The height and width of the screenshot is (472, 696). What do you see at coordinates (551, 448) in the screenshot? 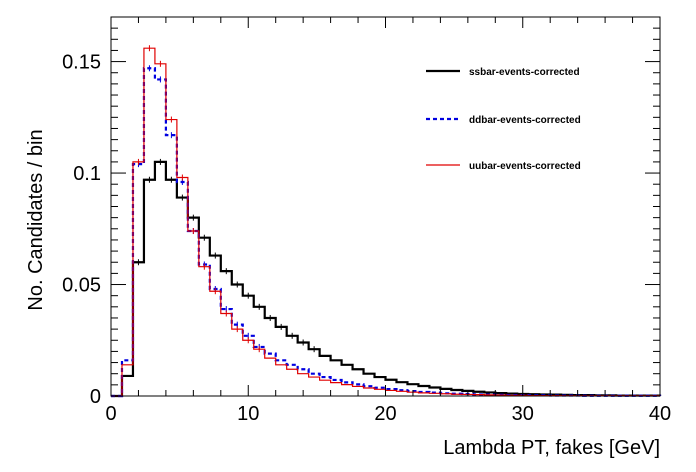
I see `x-axis-title: Lambda PT, fakes [GeV]` at bounding box center [551, 448].